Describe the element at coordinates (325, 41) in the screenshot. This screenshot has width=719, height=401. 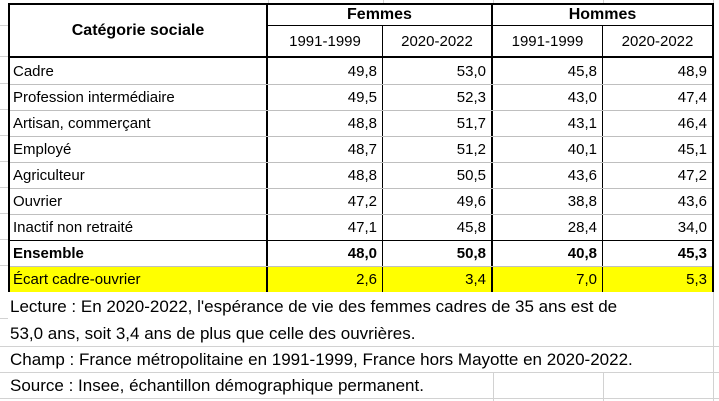
I see `header-cell-femmes-1991-1999: 1991-1999` at that location.